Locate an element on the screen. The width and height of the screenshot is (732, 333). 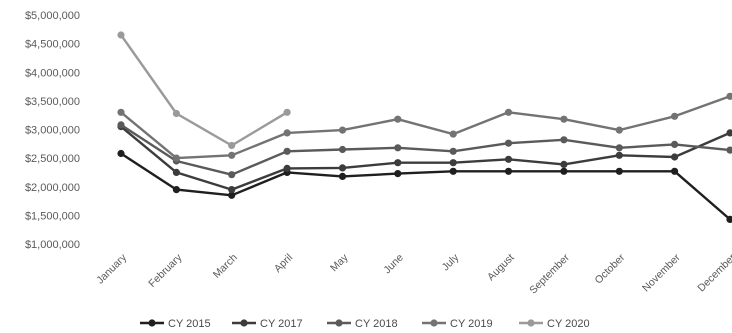
y-tick-label: $4,500,000 is located at coordinates (52, 45).